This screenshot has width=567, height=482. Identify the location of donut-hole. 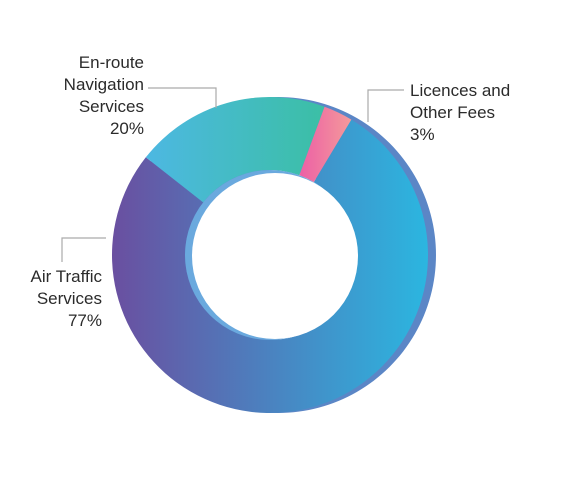
(275, 256).